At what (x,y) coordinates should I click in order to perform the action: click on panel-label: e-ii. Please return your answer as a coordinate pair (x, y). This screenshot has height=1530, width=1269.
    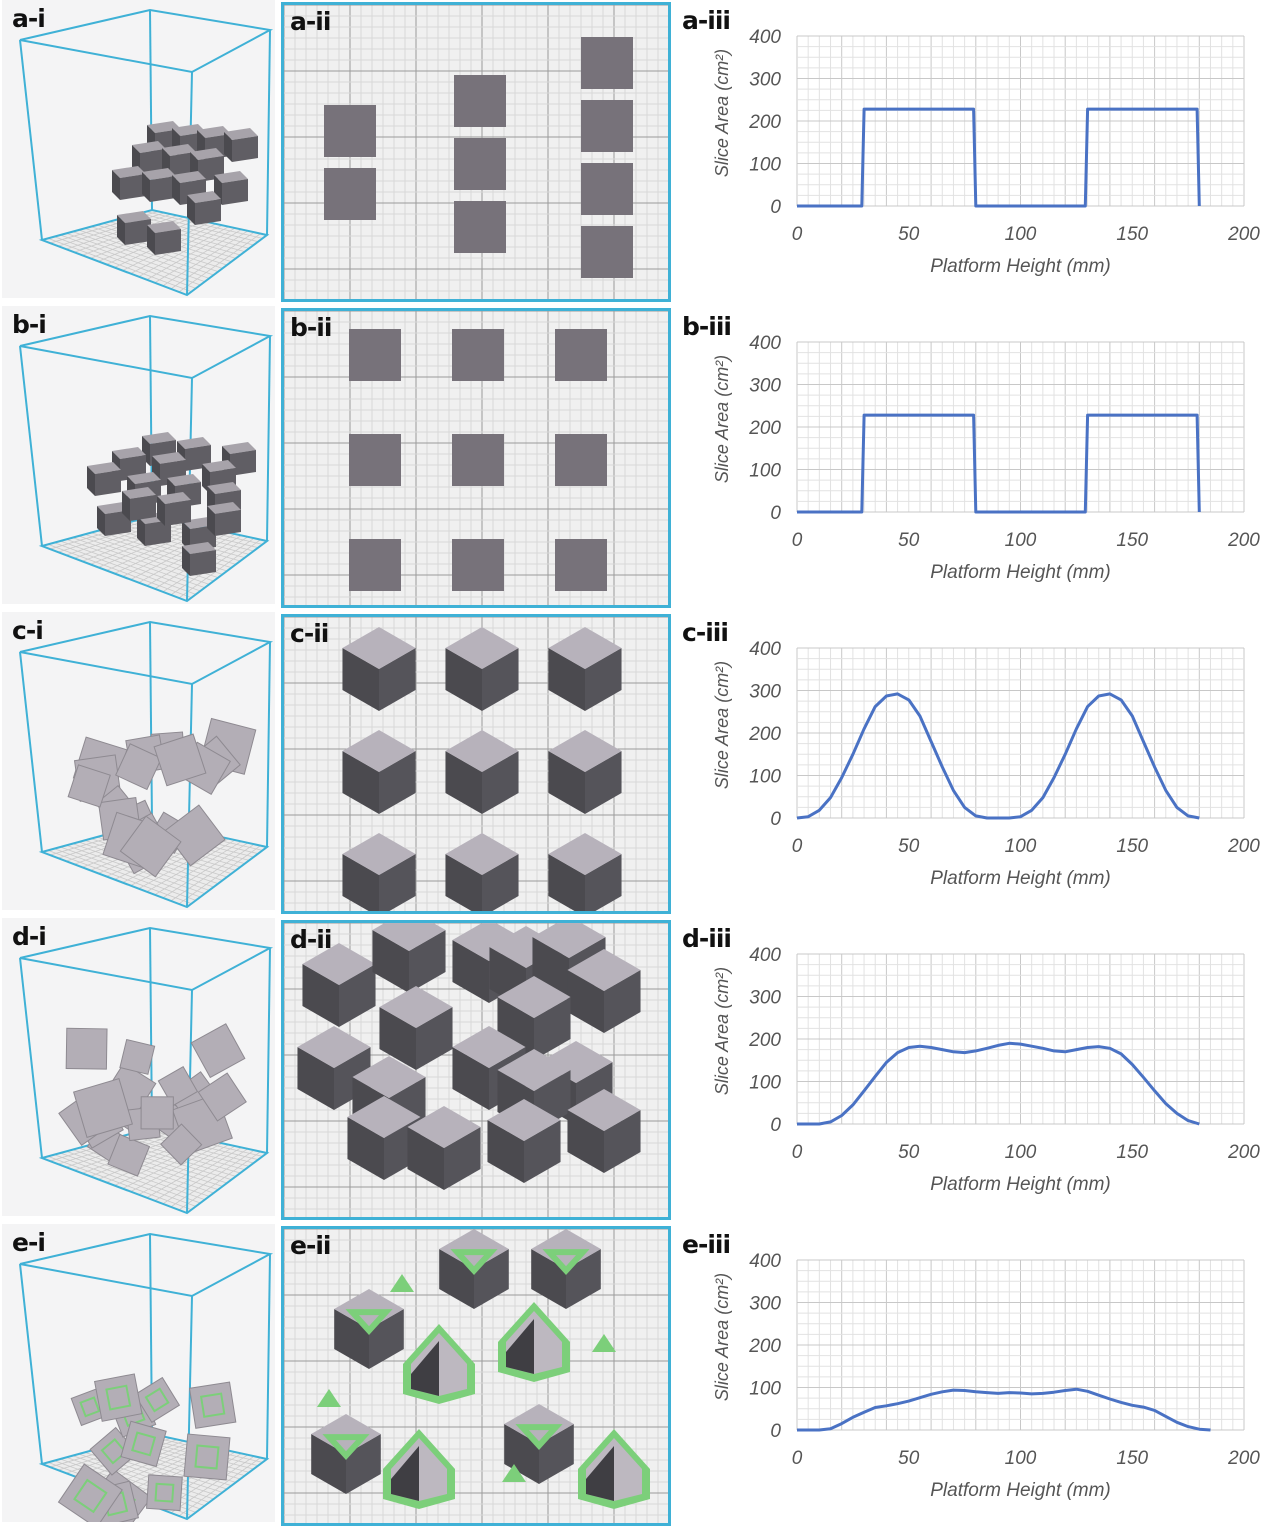
    Looking at the image, I should click on (310, 1245).